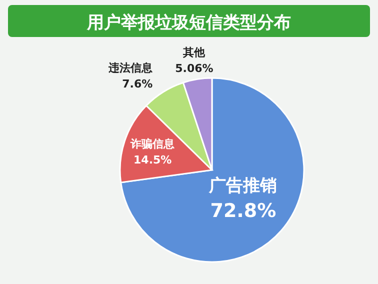 The height and width of the screenshot is (284, 378). I want to click on slice-label: 诈骗信息, so click(153, 143).